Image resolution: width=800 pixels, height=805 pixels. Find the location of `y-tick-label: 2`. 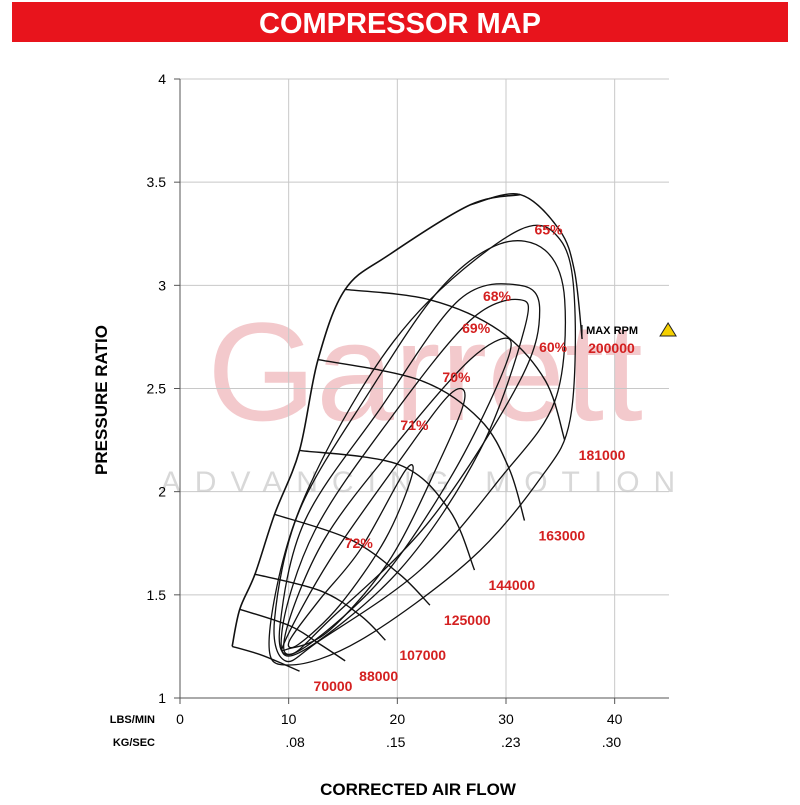

y-tick-label: 2 is located at coordinates (162, 492).